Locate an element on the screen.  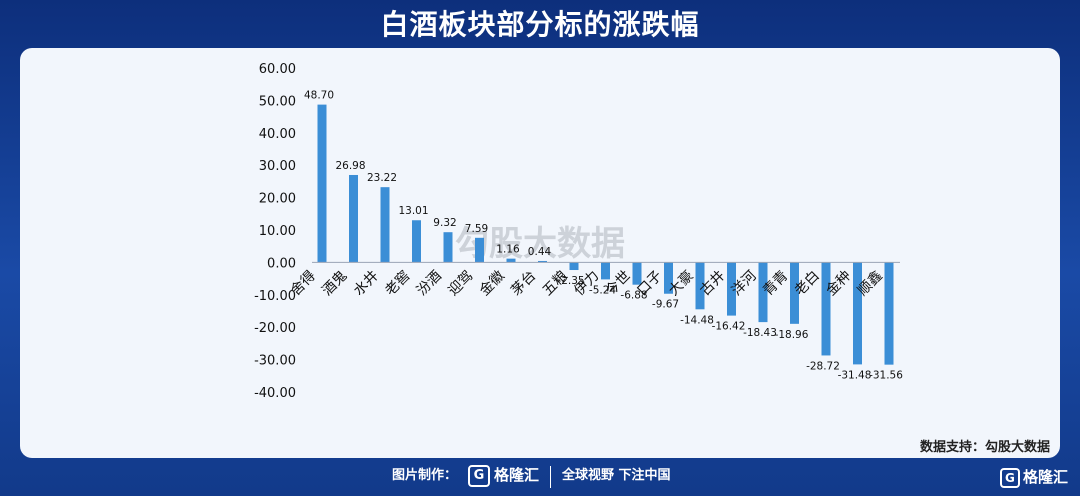
x-tick-label: 五粮 is located at coordinates (555, 283).